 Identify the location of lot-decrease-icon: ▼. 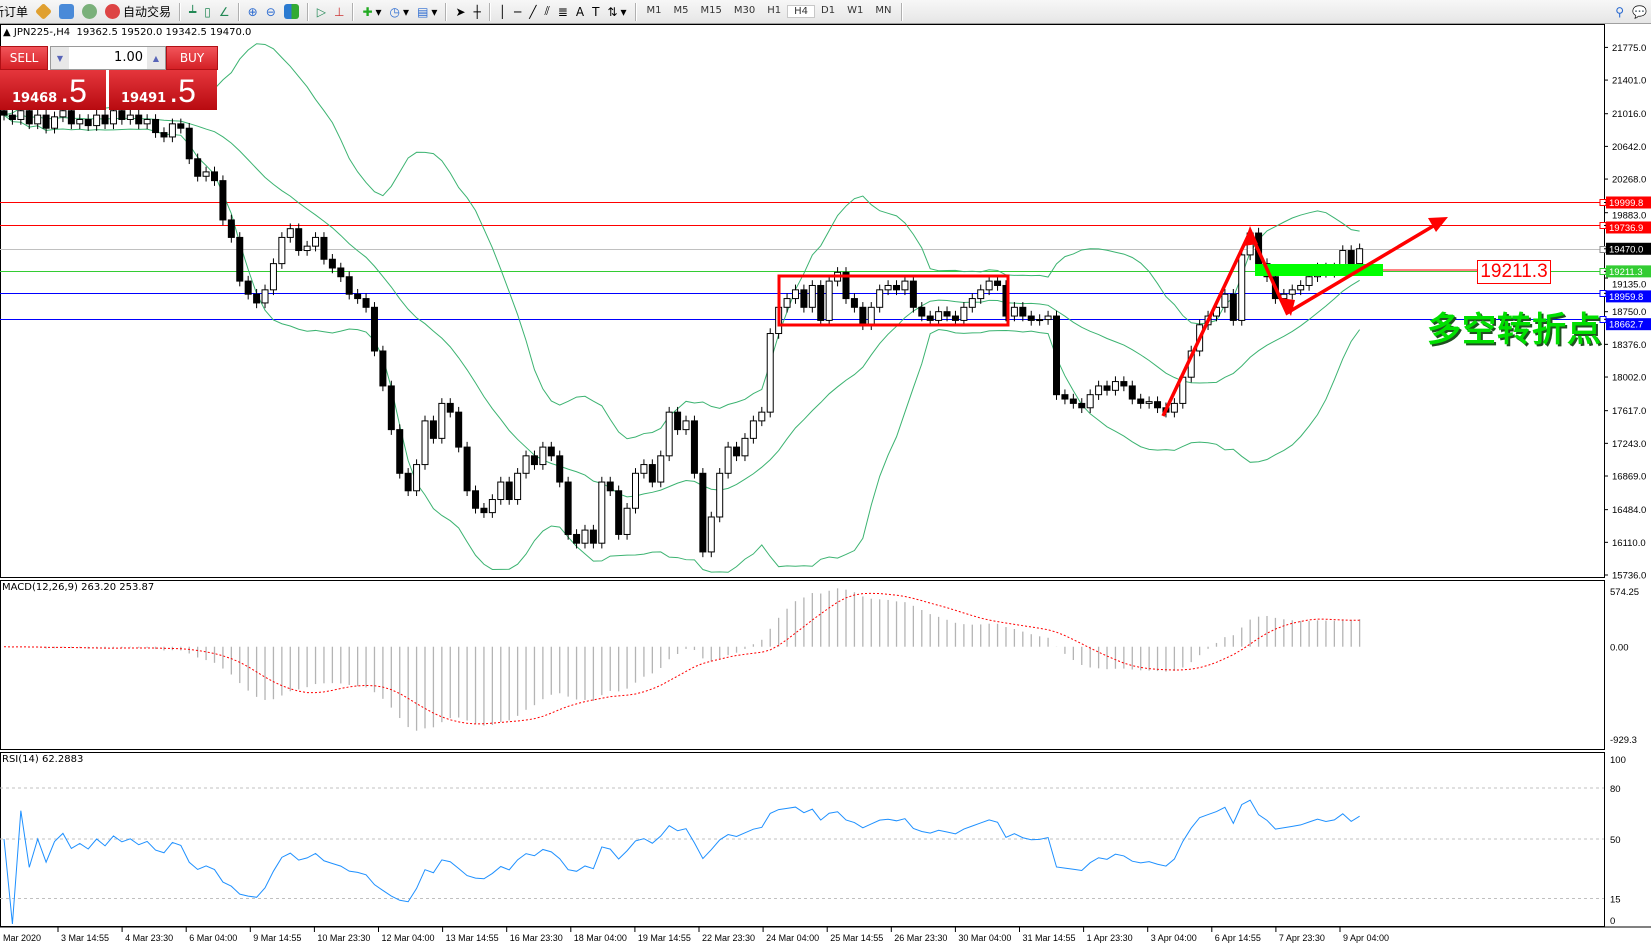
(60, 58).